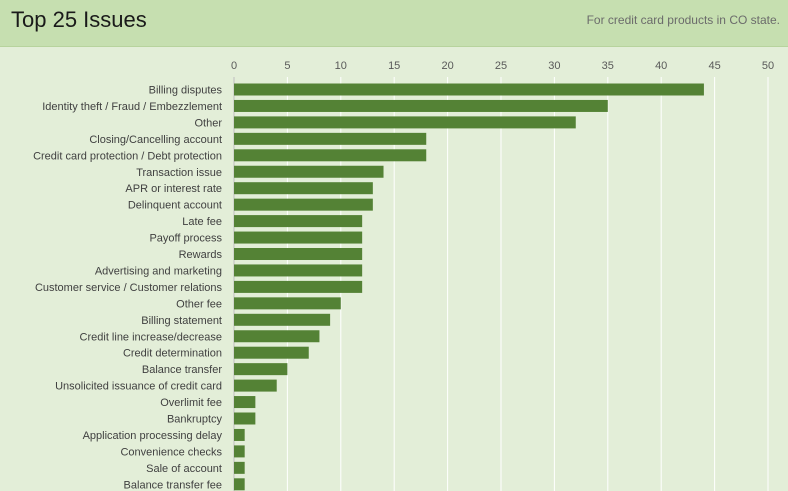 The width and height of the screenshot is (788, 491). Describe the element at coordinates (202, 222) in the screenshot. I see `category-label: Late fee` at that location.